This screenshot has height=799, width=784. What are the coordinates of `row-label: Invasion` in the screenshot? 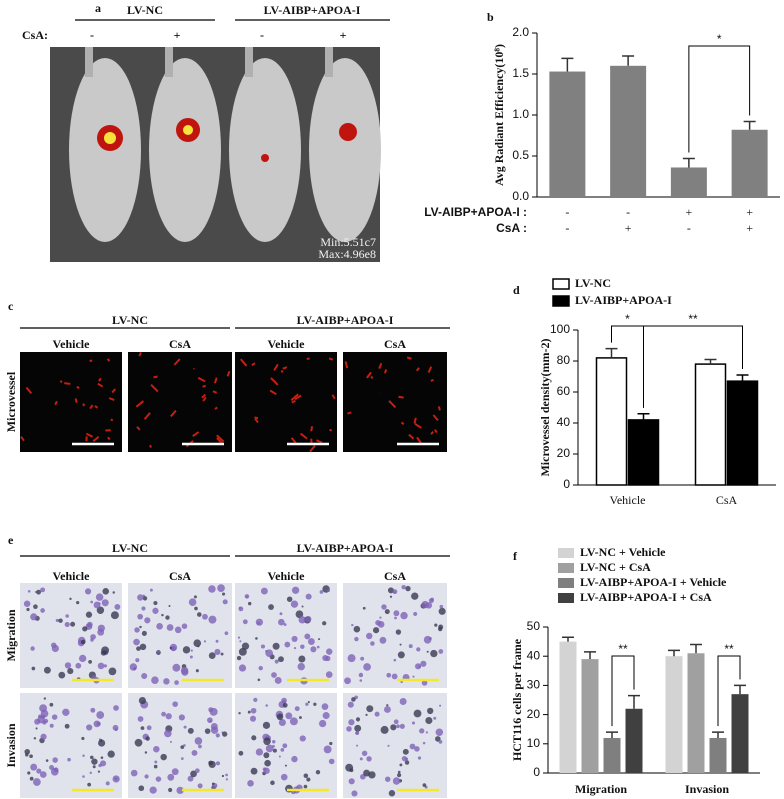 It's located at (11, 745).